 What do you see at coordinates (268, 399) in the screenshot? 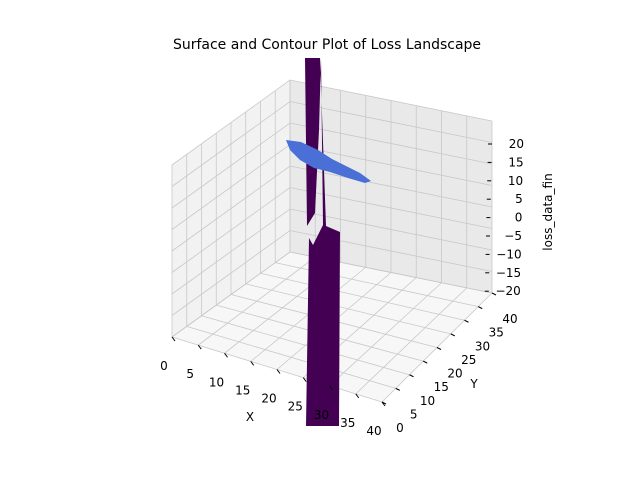
I see `x-tick-label: 20` at bounding box center [268, 399].